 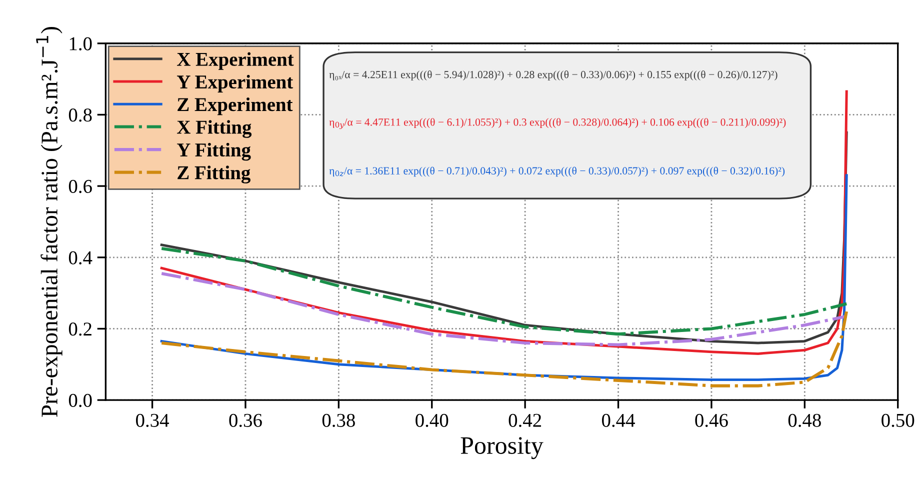 I want to click on x-tick-label: 0.42, so click(x=525, y=421).